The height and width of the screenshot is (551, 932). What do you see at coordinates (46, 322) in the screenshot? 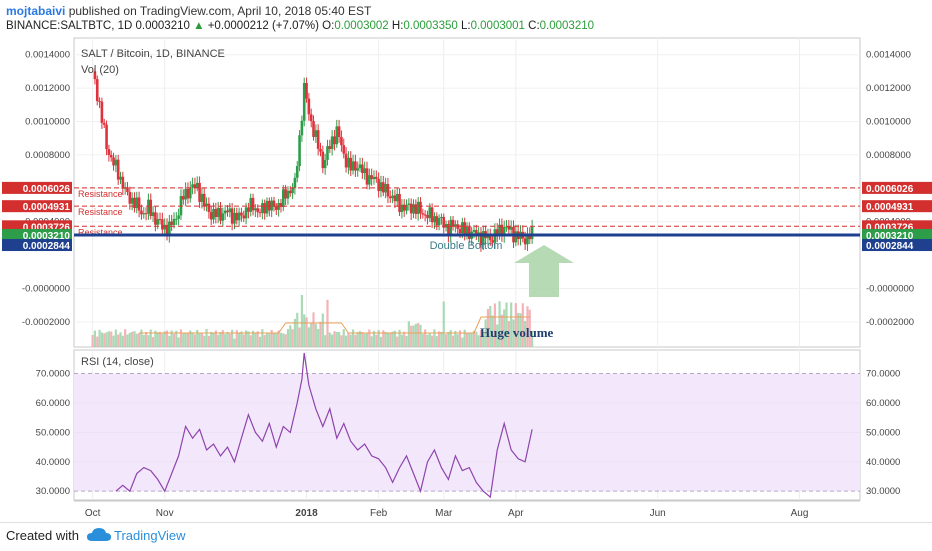
I see `y-tick-label-left: -0.0002000` at bounding box center [46, 322].